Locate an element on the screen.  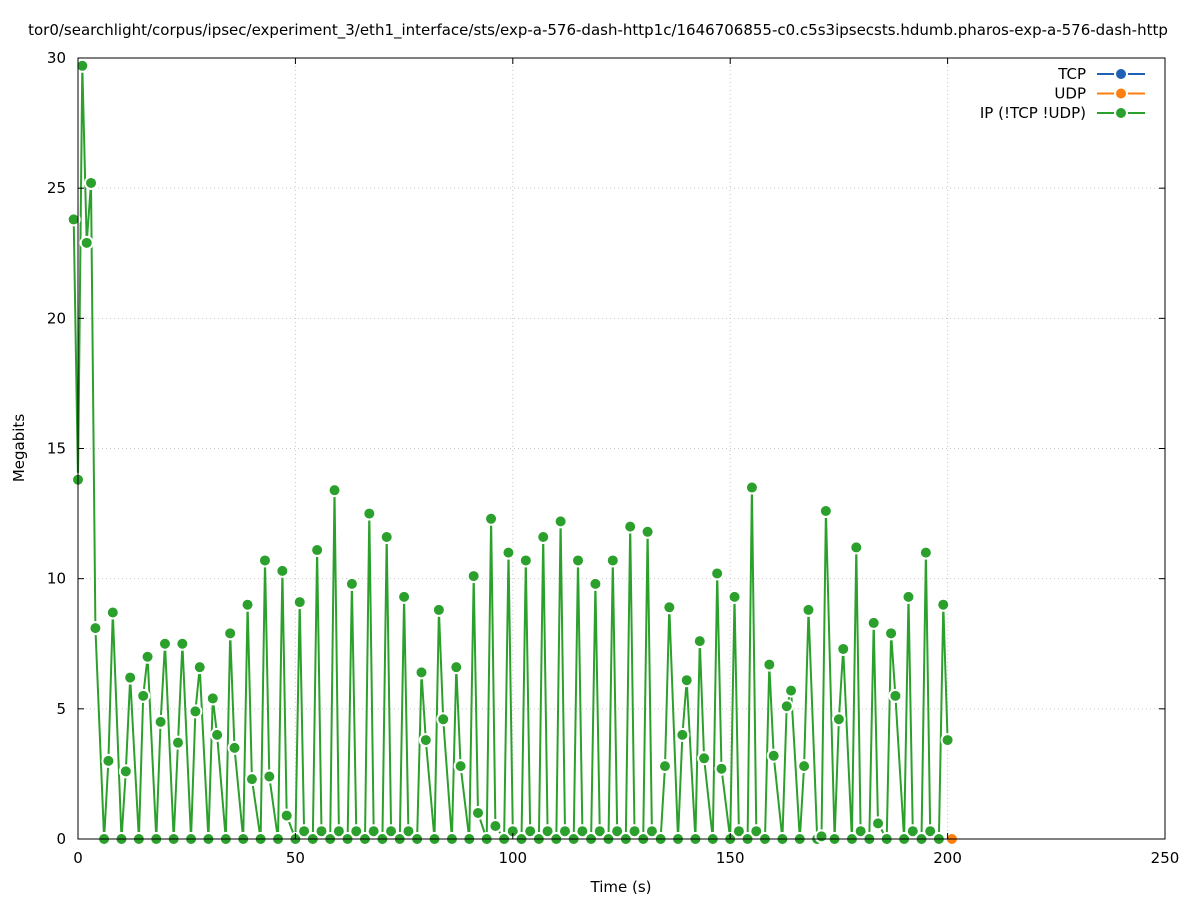
y-tick-label: 20 is located at coordinates (56, 318).